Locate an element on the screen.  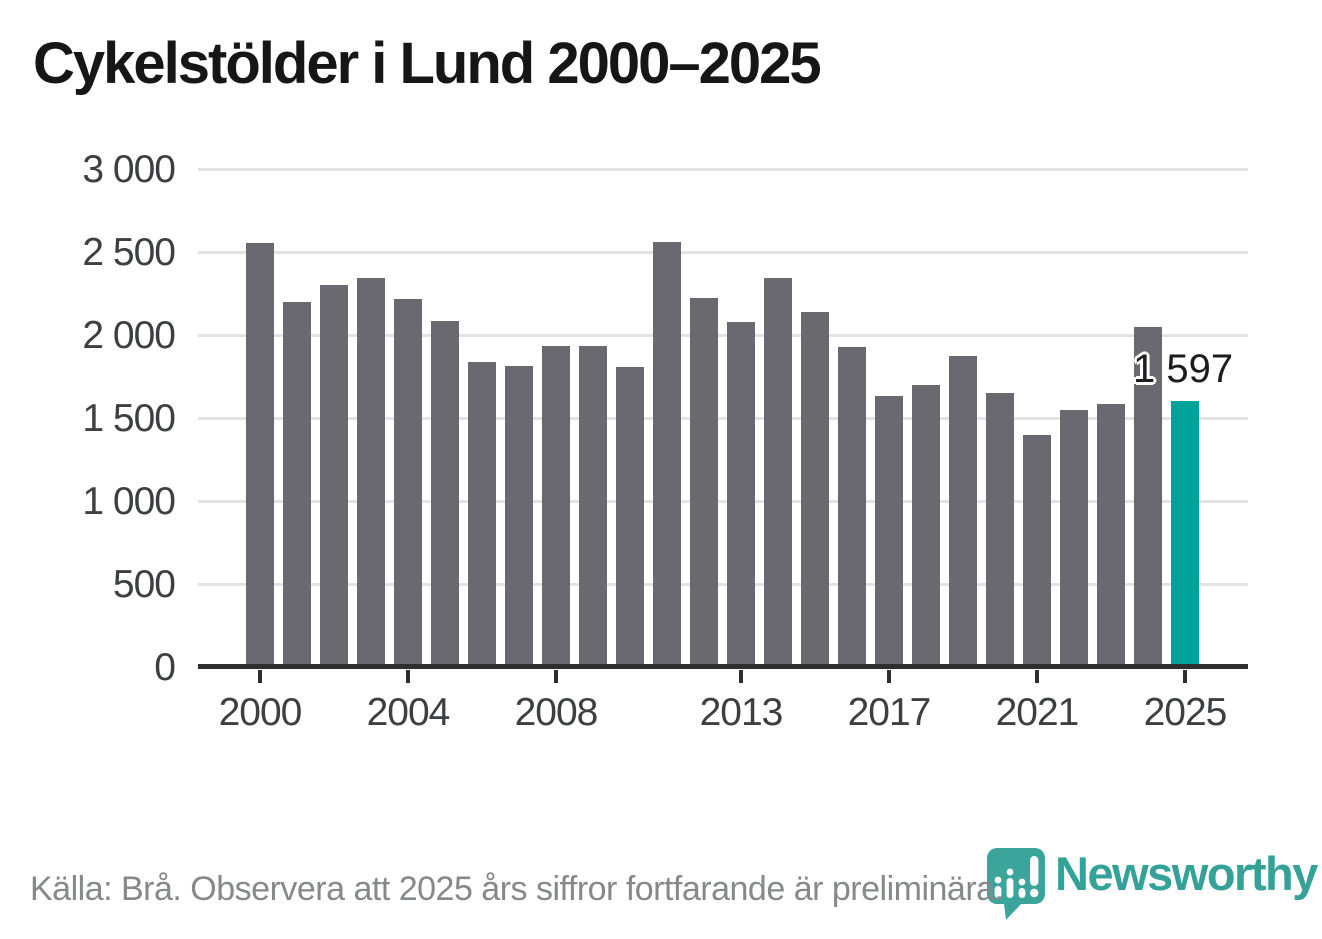
newsworthy-pin-chart-icon is located at coordinates (1016, 883).